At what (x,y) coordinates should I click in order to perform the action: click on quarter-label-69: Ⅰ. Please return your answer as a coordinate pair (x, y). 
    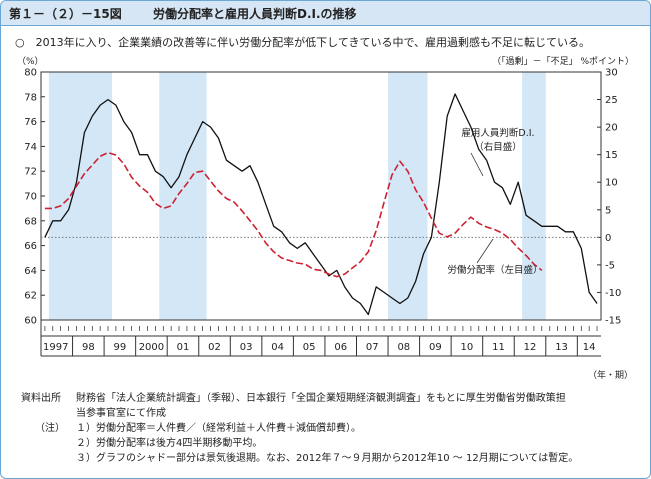
    Looking at the image, I should click on (589, 329).